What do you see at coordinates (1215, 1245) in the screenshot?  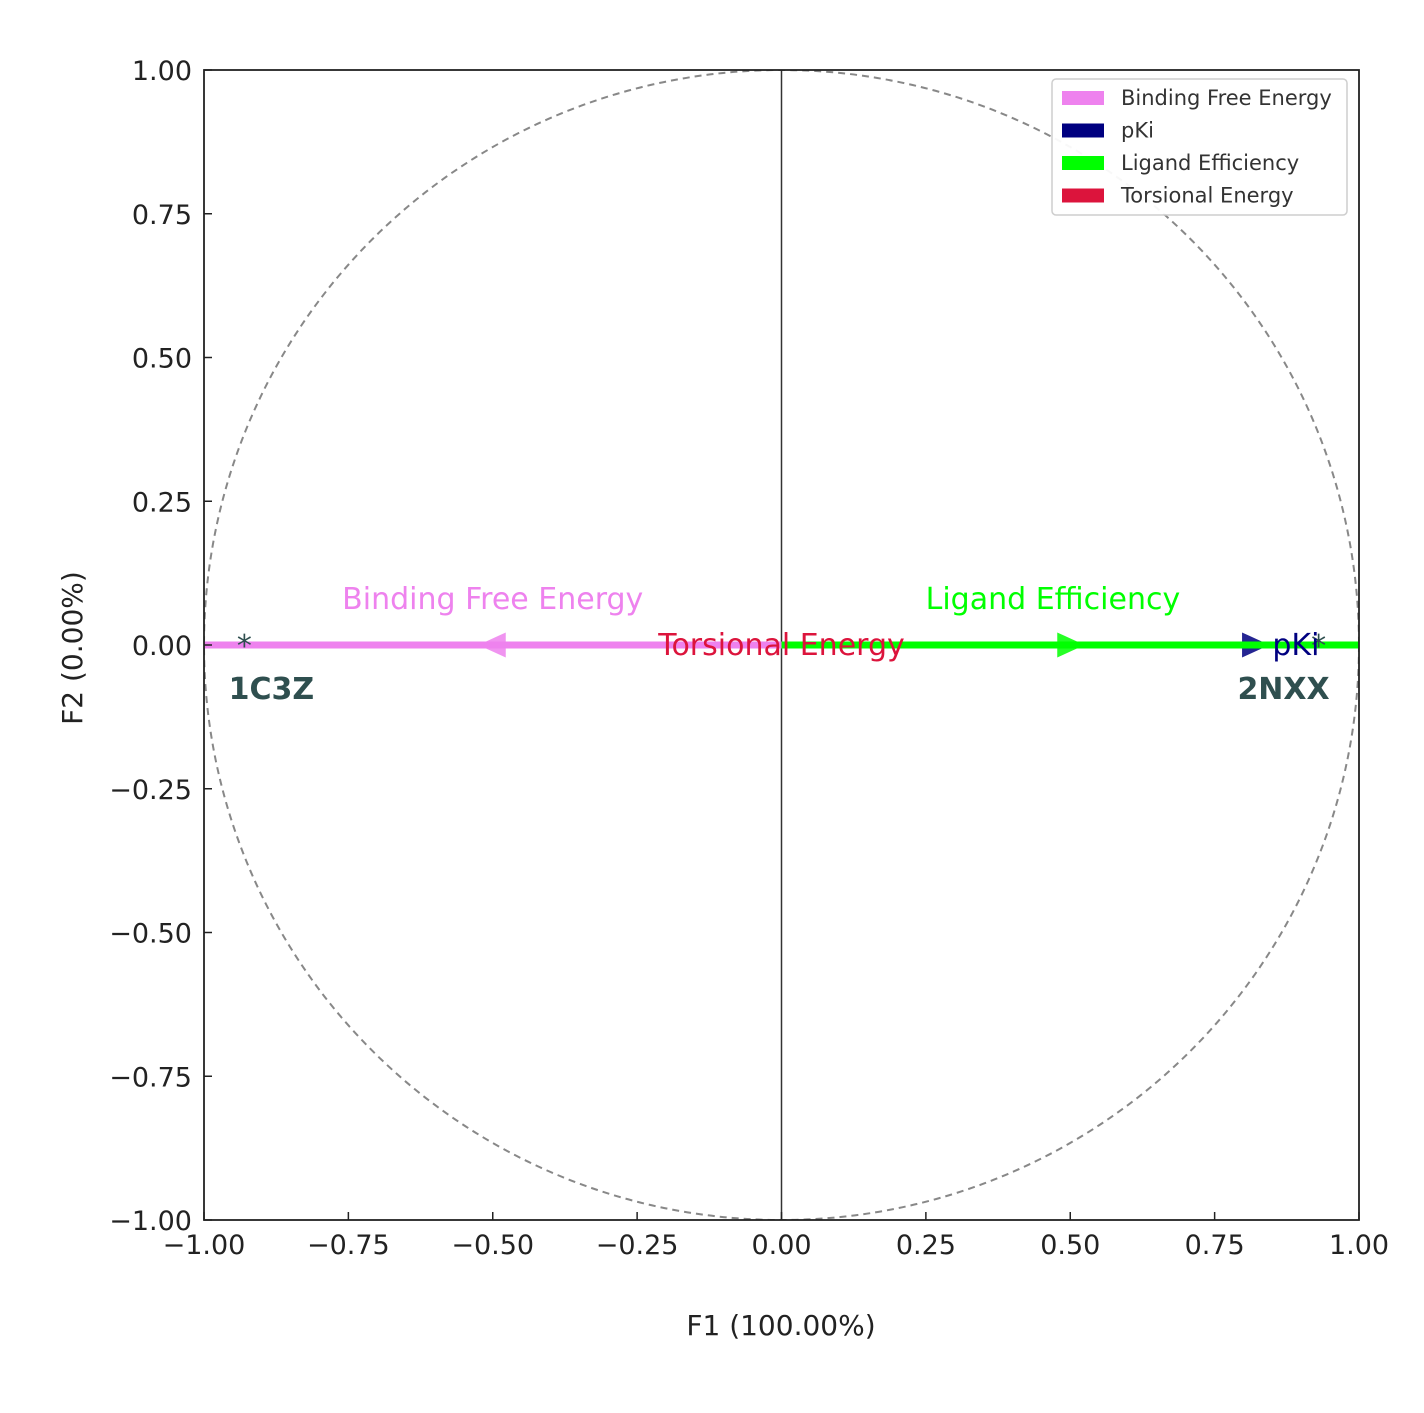 I see `x-tick-label: 0.75` at bounding box center [1215, 1245].